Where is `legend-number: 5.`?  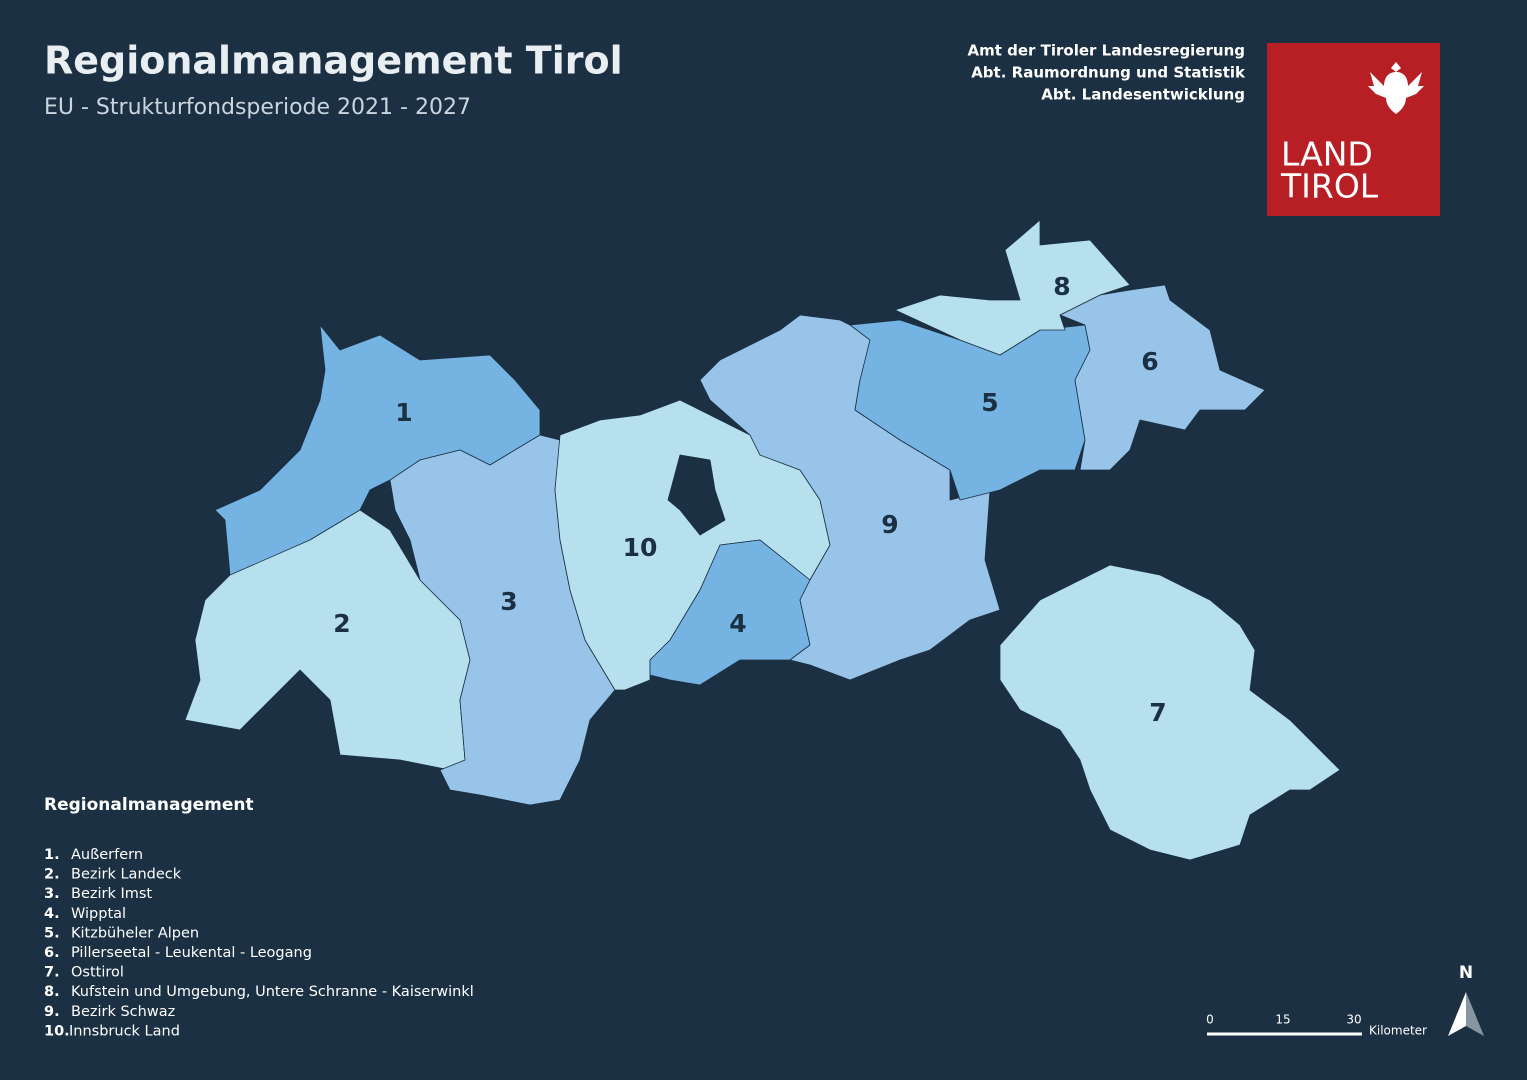
legend-number: 5. is located at coordinates (52, 933).